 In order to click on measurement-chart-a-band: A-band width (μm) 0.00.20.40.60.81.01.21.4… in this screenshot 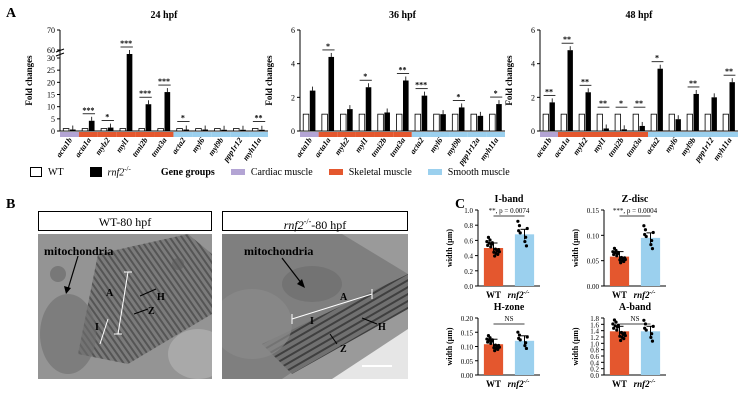, I will do `click(618, 345)`.